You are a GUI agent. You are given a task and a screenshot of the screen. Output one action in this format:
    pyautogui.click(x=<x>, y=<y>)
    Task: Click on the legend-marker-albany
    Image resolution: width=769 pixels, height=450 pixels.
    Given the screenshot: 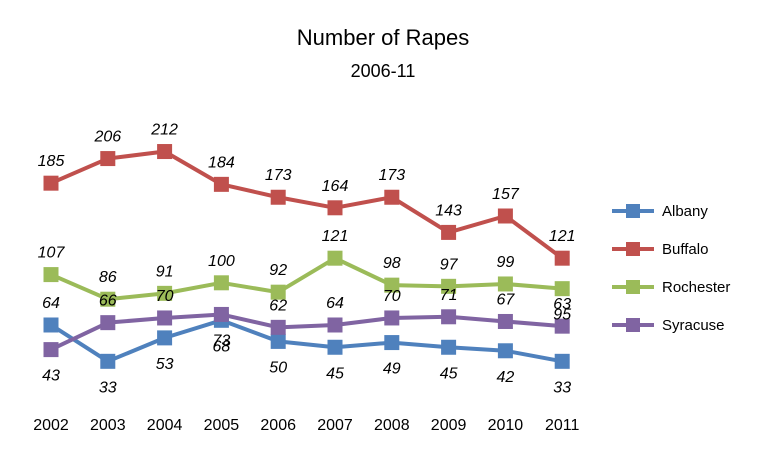 What is the action you would take?
    pyautogui.click(x=633, y=211)
    